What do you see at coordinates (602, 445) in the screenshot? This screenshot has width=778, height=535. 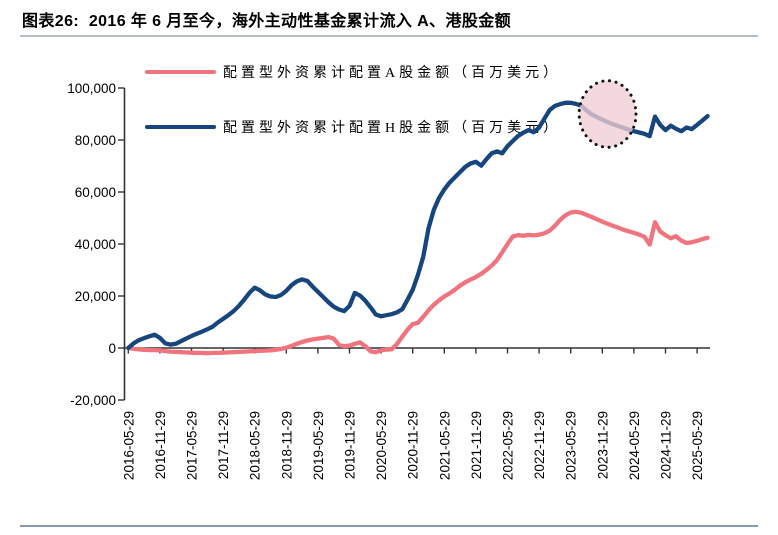 I see `x-tick-label: 2023-11-29` at bounding box center [602, 445].